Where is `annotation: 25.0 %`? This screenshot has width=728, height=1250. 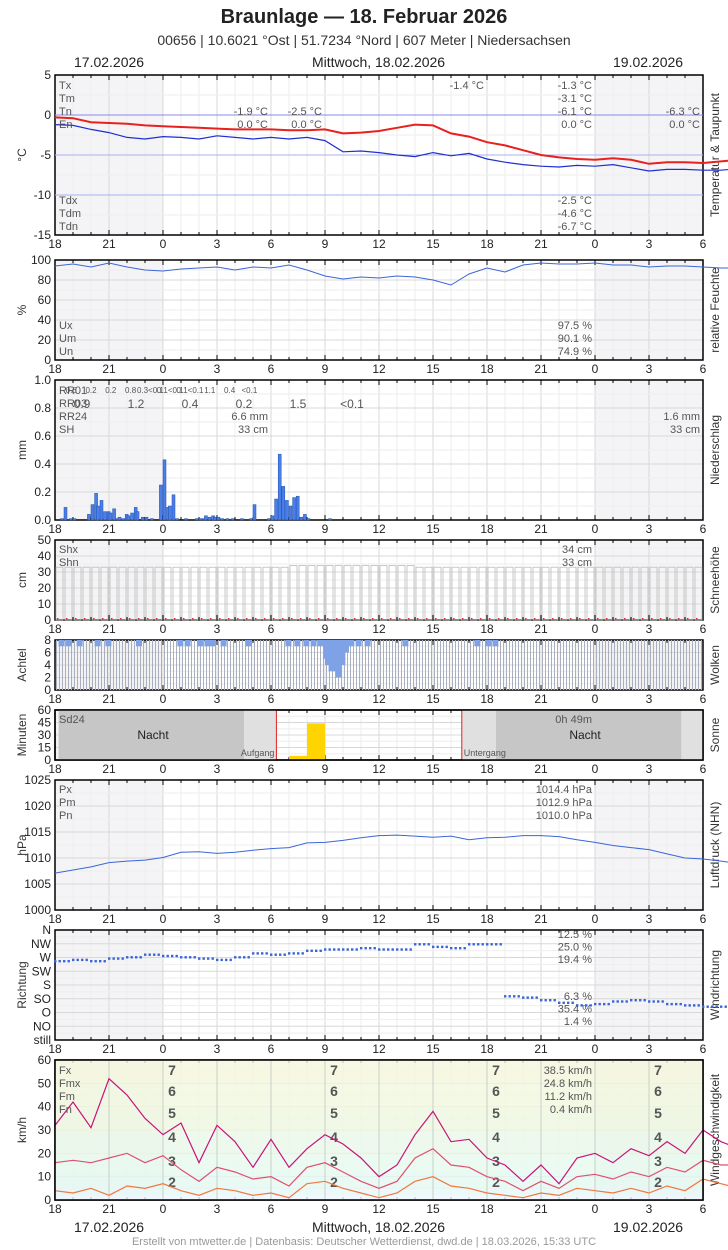 annotation: 25.0 % is located at coordinates (575, 948).